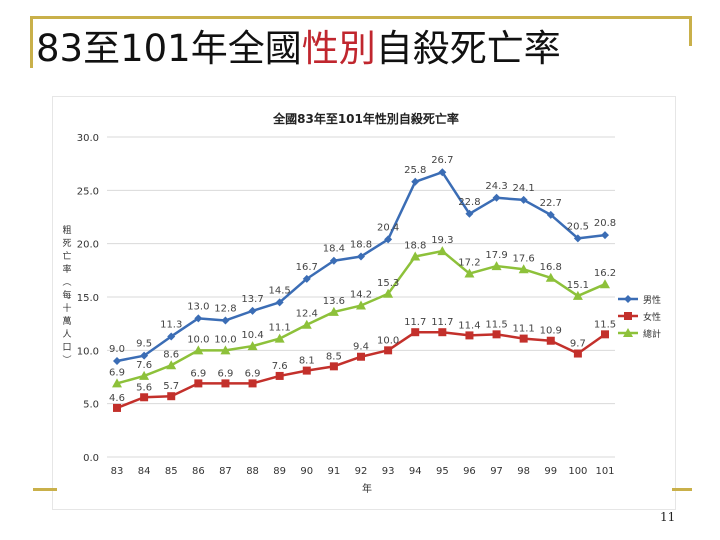  I want to click on data-label: 14.2, so click(361, 295).